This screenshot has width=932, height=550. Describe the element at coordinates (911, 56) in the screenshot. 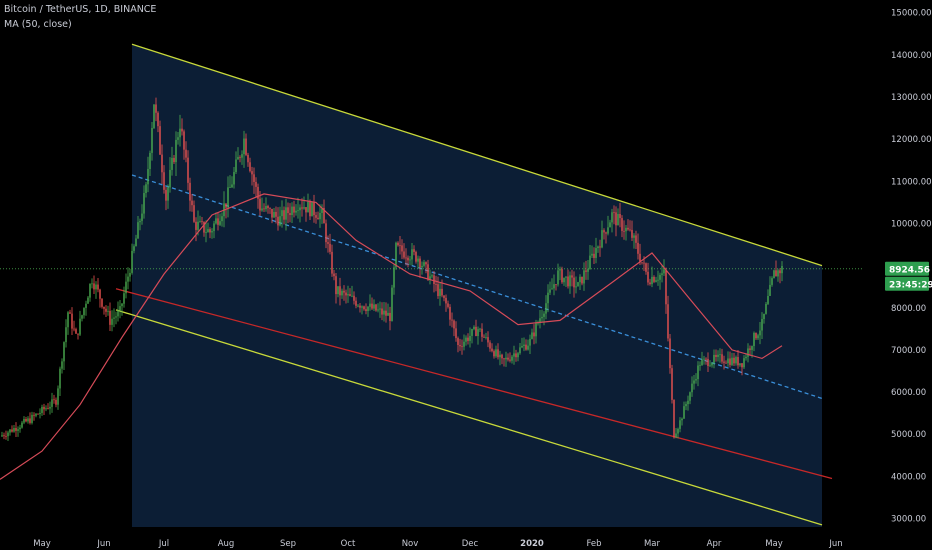

I see `y-tick-label: 14000.00` at that location.